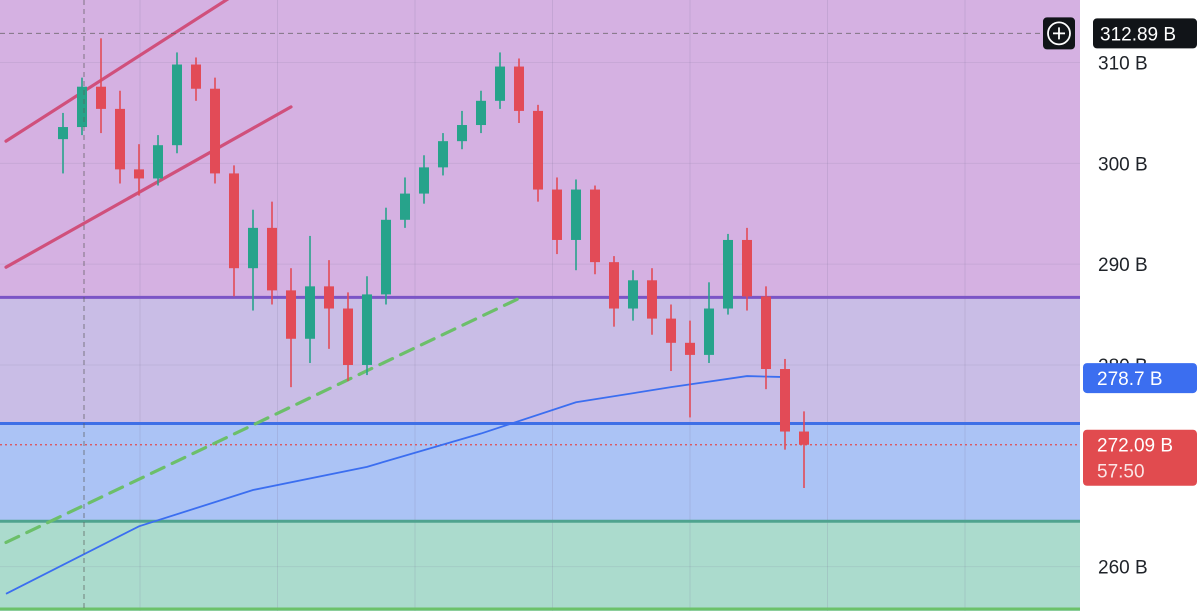  Describe the element at coordinates (1138, 34) in the screenshot. I see `crosshair-price-label: 312.89 B` at that location.